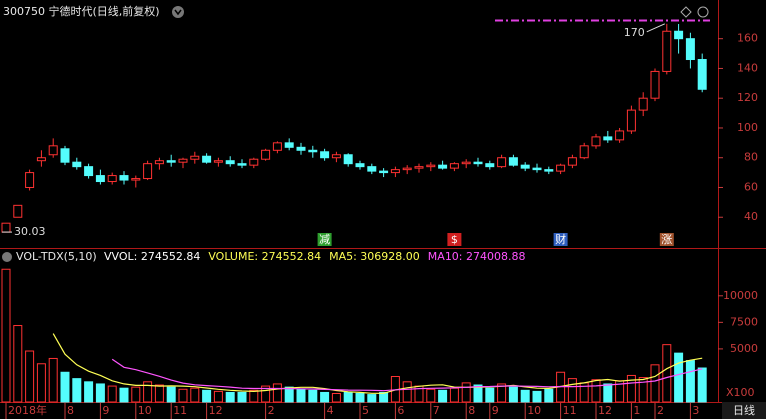  Describe the element at coordinates (330, 410) in the screenshot. I see `x-tick-label: 4` at that location.